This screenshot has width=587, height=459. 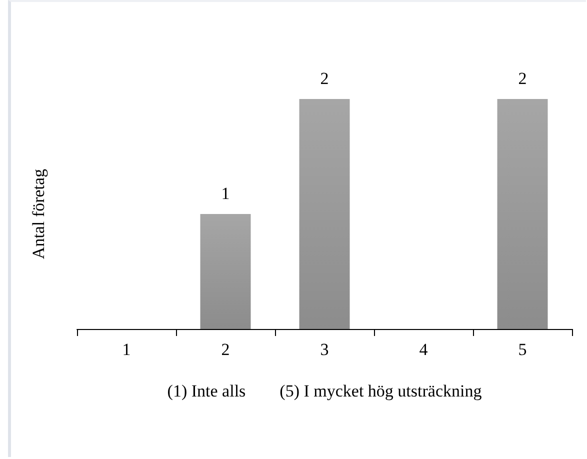 I want to click on x-tick-label: 2, so click(x=225, y=349).